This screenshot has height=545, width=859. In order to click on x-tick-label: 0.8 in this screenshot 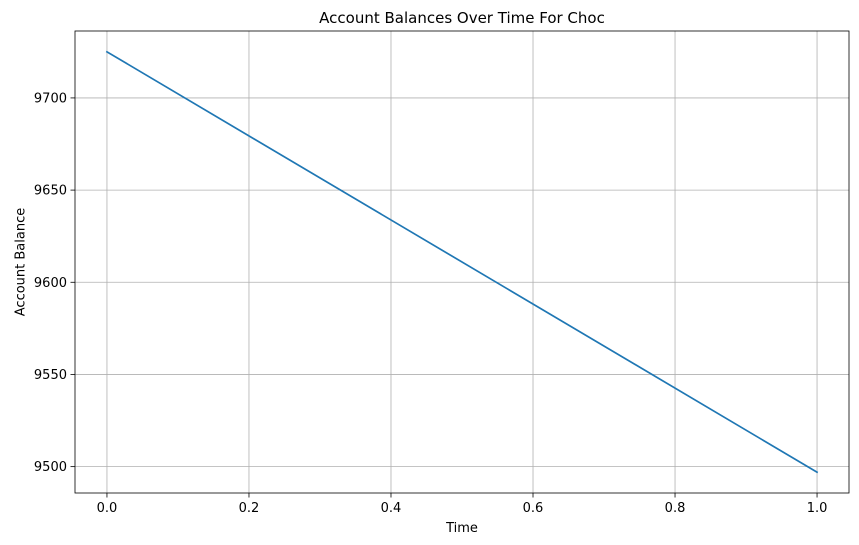, I will do `click(675, 508)`.